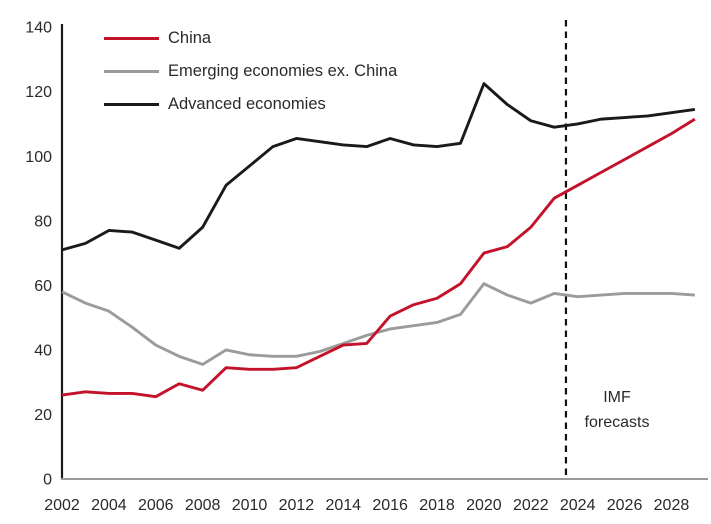 The width and height of the screenshot is (711, 524). Describe the element at coordinates (247, 104) in the screenshot. I see `legend-label-advanced: Advanced economies` at that location.